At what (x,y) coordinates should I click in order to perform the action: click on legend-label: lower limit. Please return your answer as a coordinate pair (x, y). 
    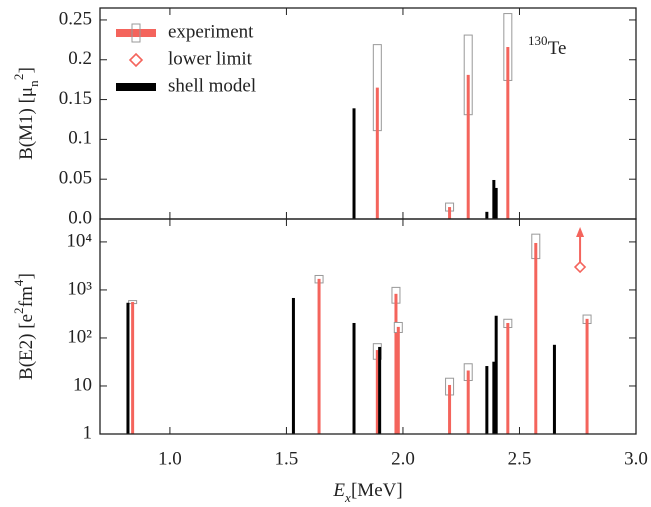
    Looking at the image, I should click on (210, 58).